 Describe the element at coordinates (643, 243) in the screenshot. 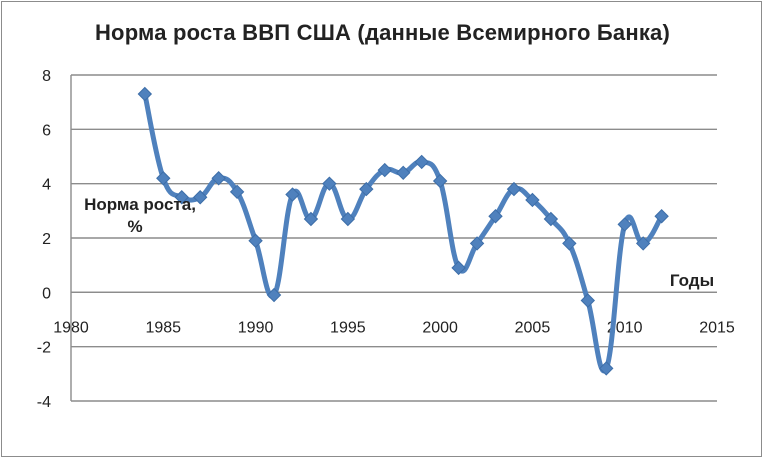

I see `data-point-2011` at that location.